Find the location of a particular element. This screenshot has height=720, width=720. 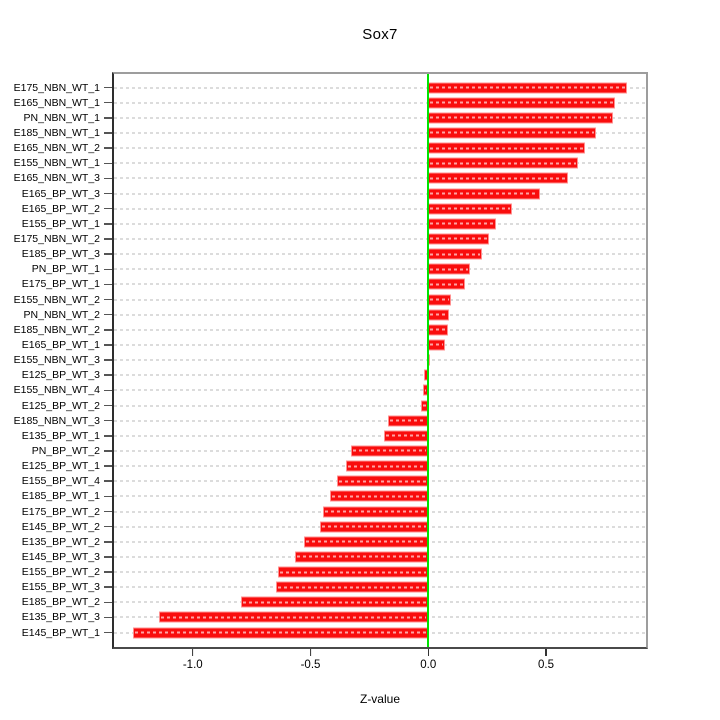

y-label-row: E145_BP_WT_2 is located at coordinates (56, 526).